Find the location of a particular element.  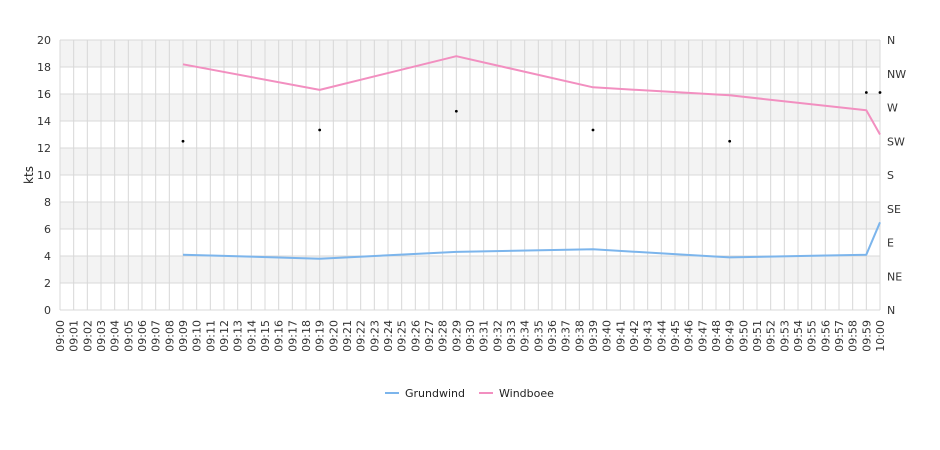

legend-item-windboee: Windboee is located at coordinates (516, 393).